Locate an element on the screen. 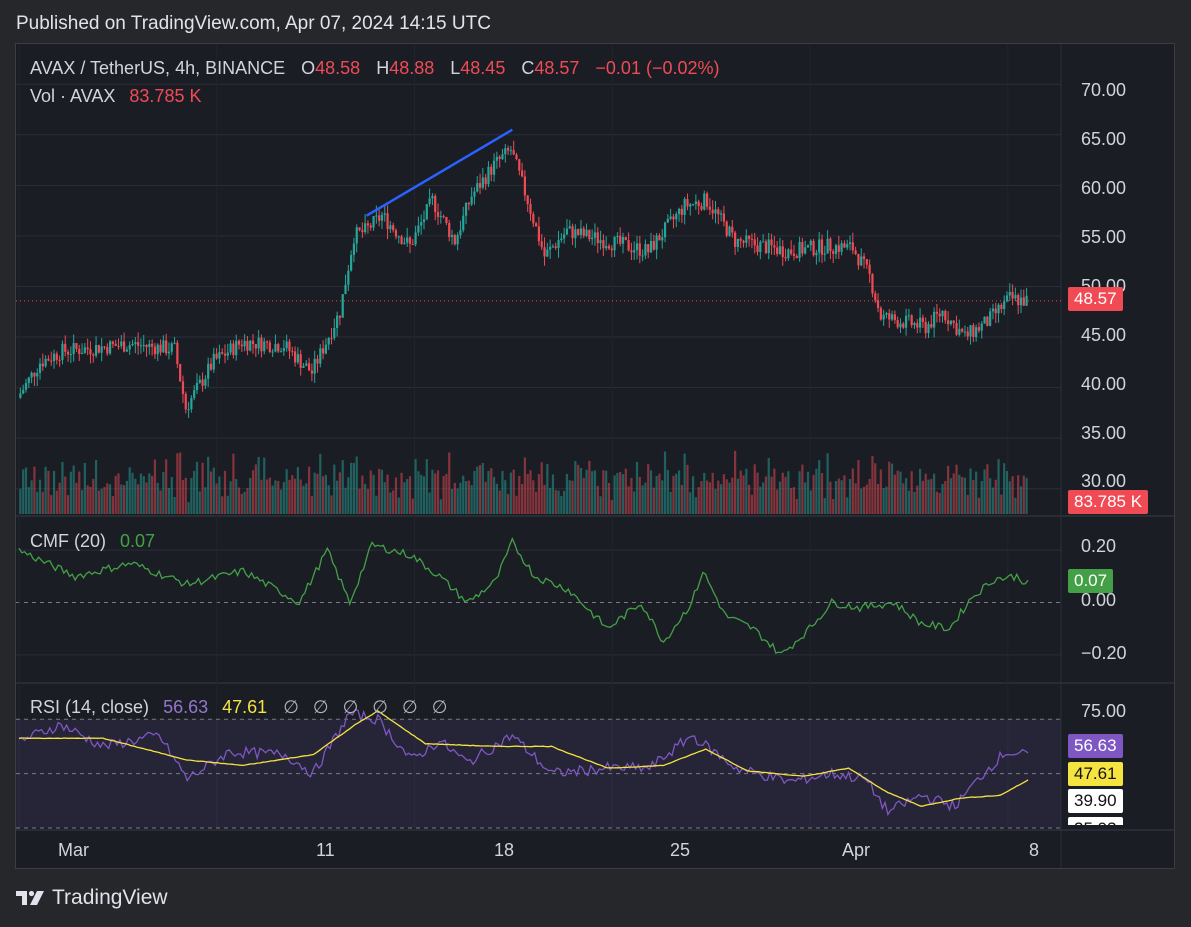  cmf-line is located at coordinates (523, 595).